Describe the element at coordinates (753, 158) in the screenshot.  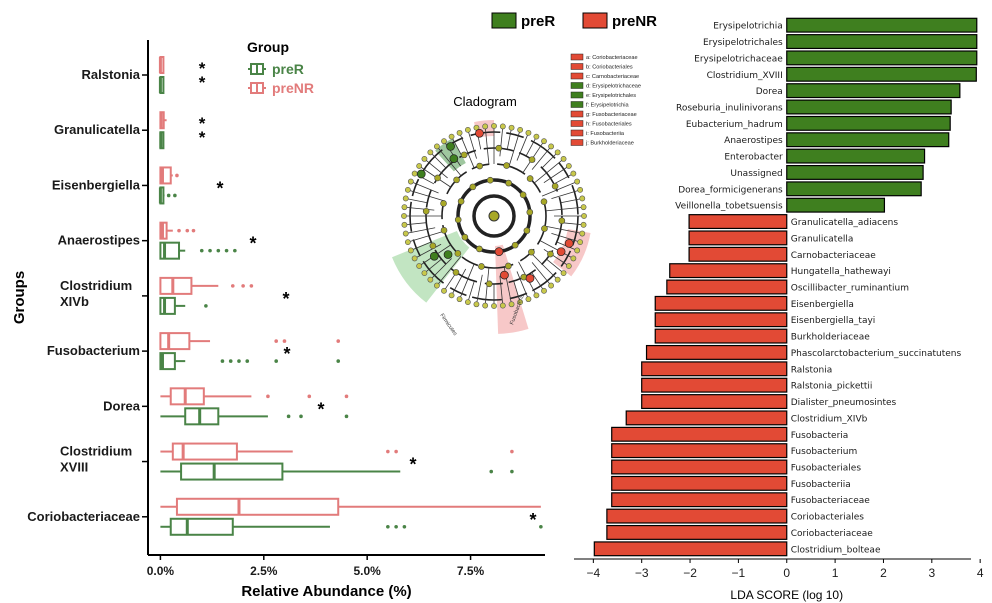
I see `lda-bar-label: Enterobacter` at that location.